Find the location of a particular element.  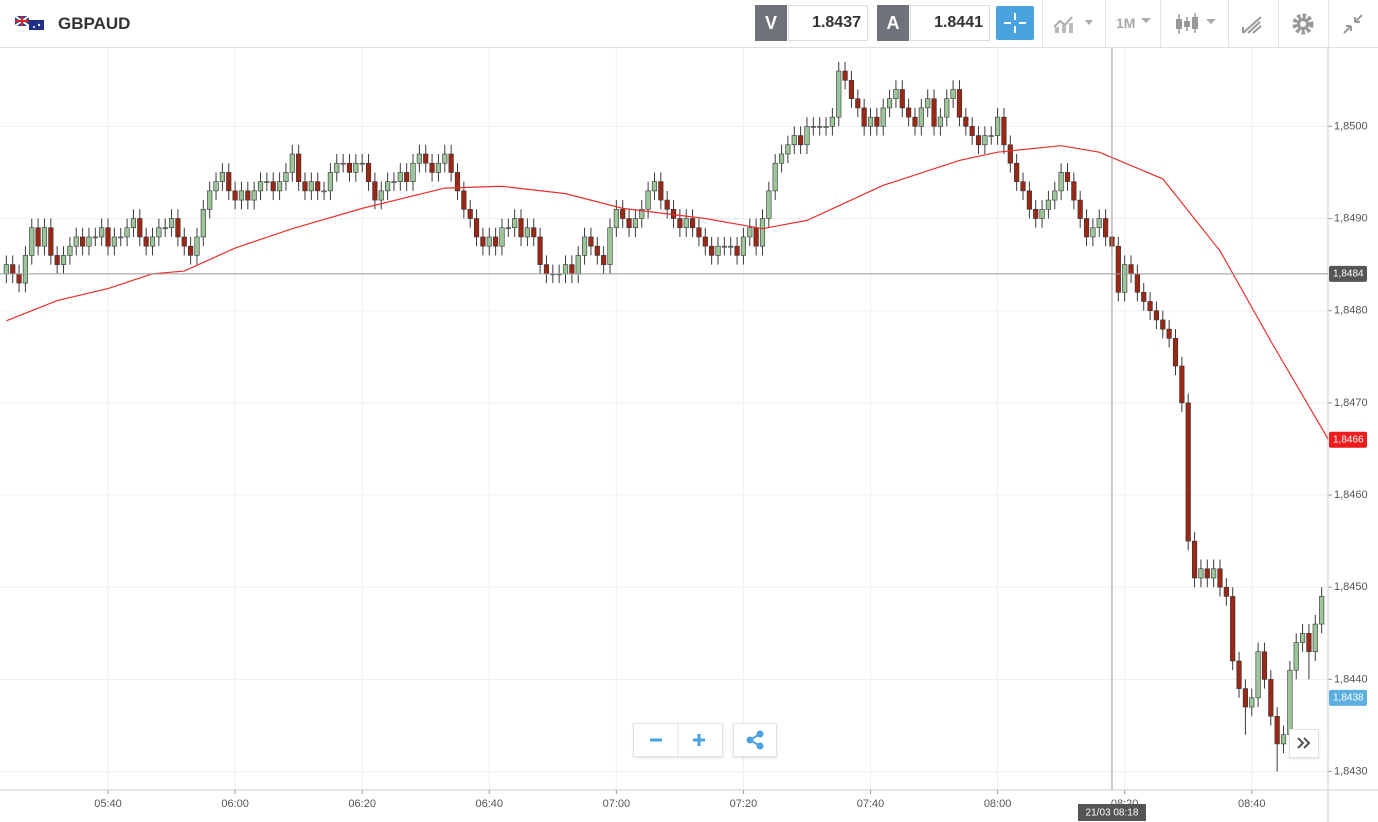

crosshair-button is located at coordinates (1015, 23).